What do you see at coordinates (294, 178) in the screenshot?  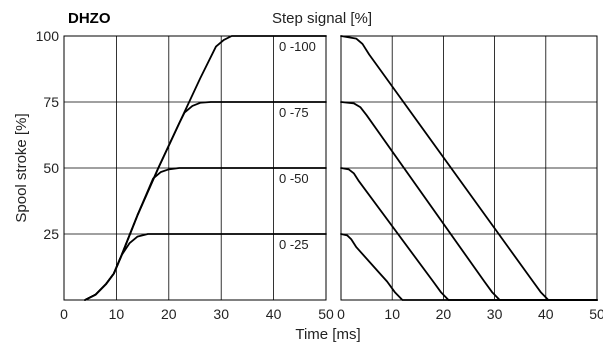 I see `step-signal-label: 0 -50` at bounding box center [294, 178].